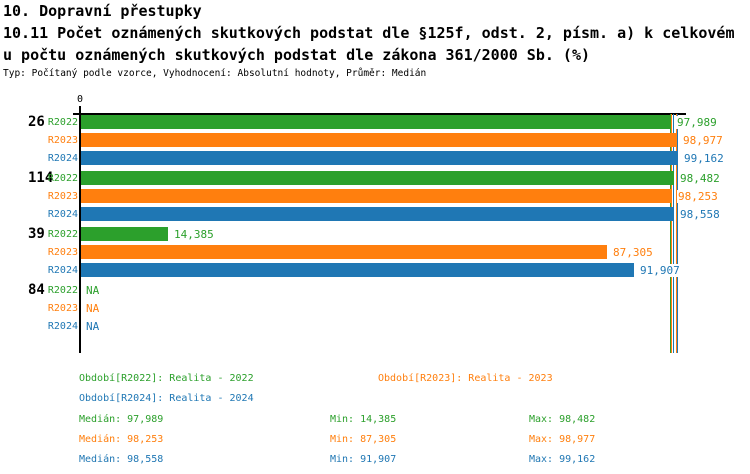  Describe the element at coordinates (697, 122) in the screenshot. I see `bar-value-label: 97,989` at that location.